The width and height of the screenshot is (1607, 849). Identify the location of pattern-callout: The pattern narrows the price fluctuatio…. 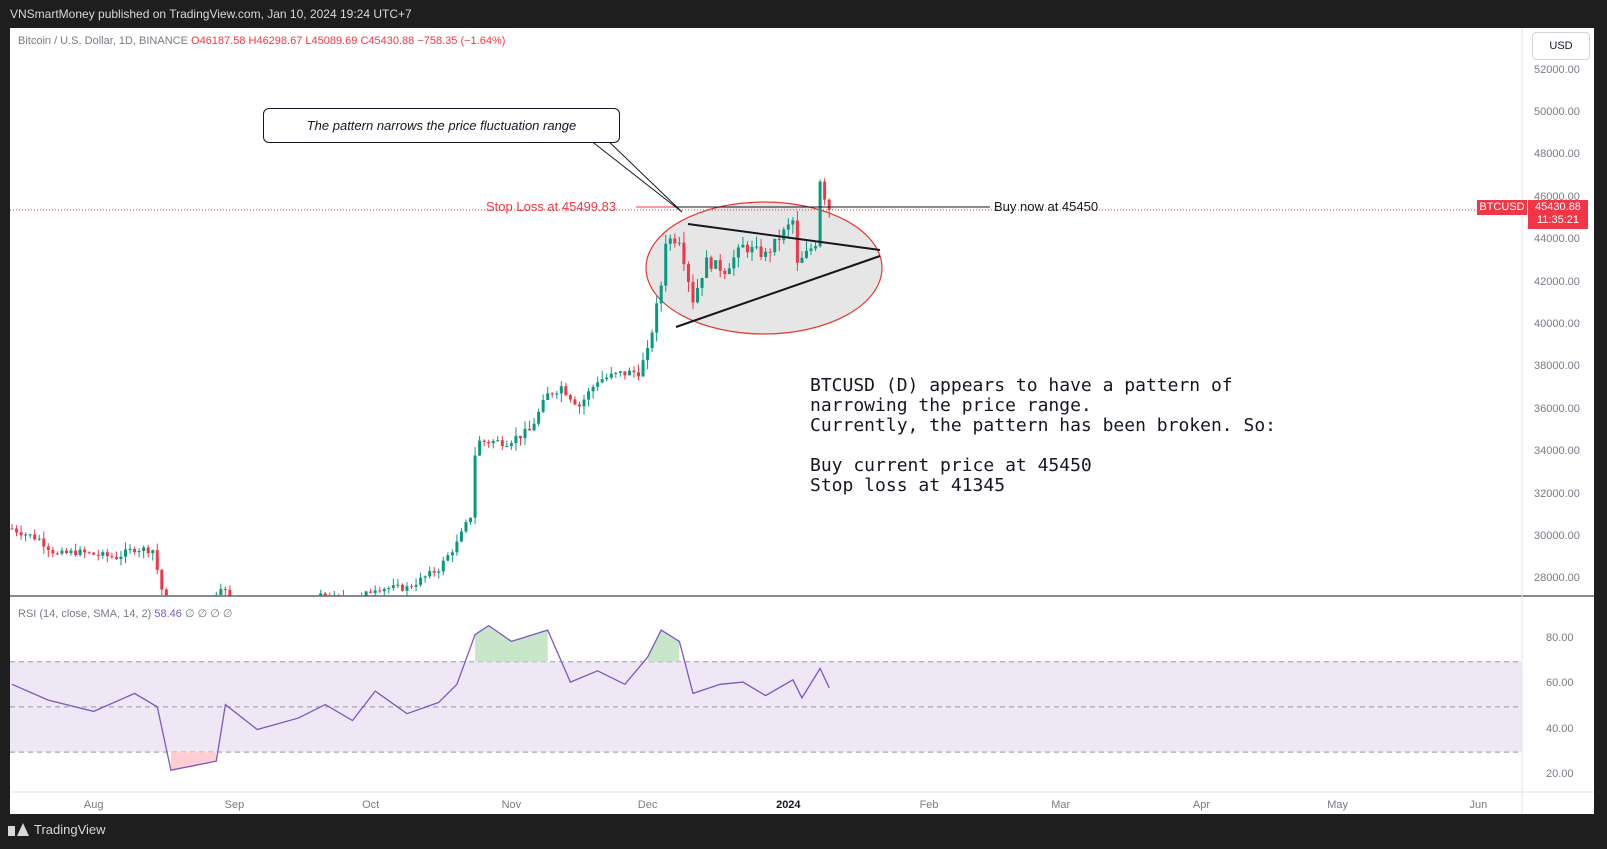
(441, 125).